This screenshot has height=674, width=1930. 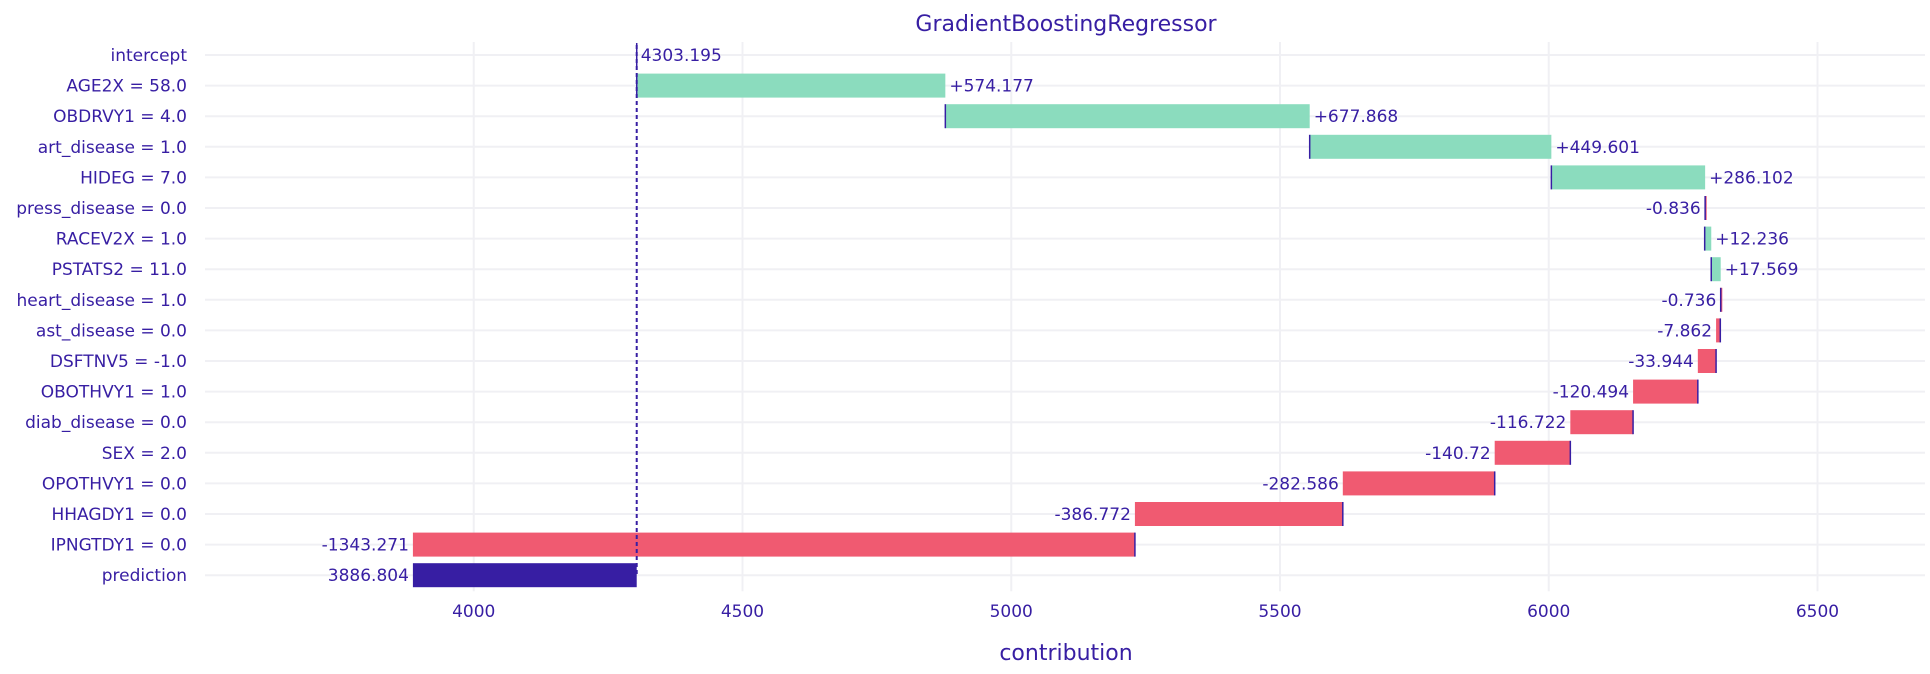 What do you see at coordinates (1145, 612) in the screenshot?
I see `x-axis-ticks: 4000 4500 5000 5500 6000 6500` at bounding box center [1145, 612].